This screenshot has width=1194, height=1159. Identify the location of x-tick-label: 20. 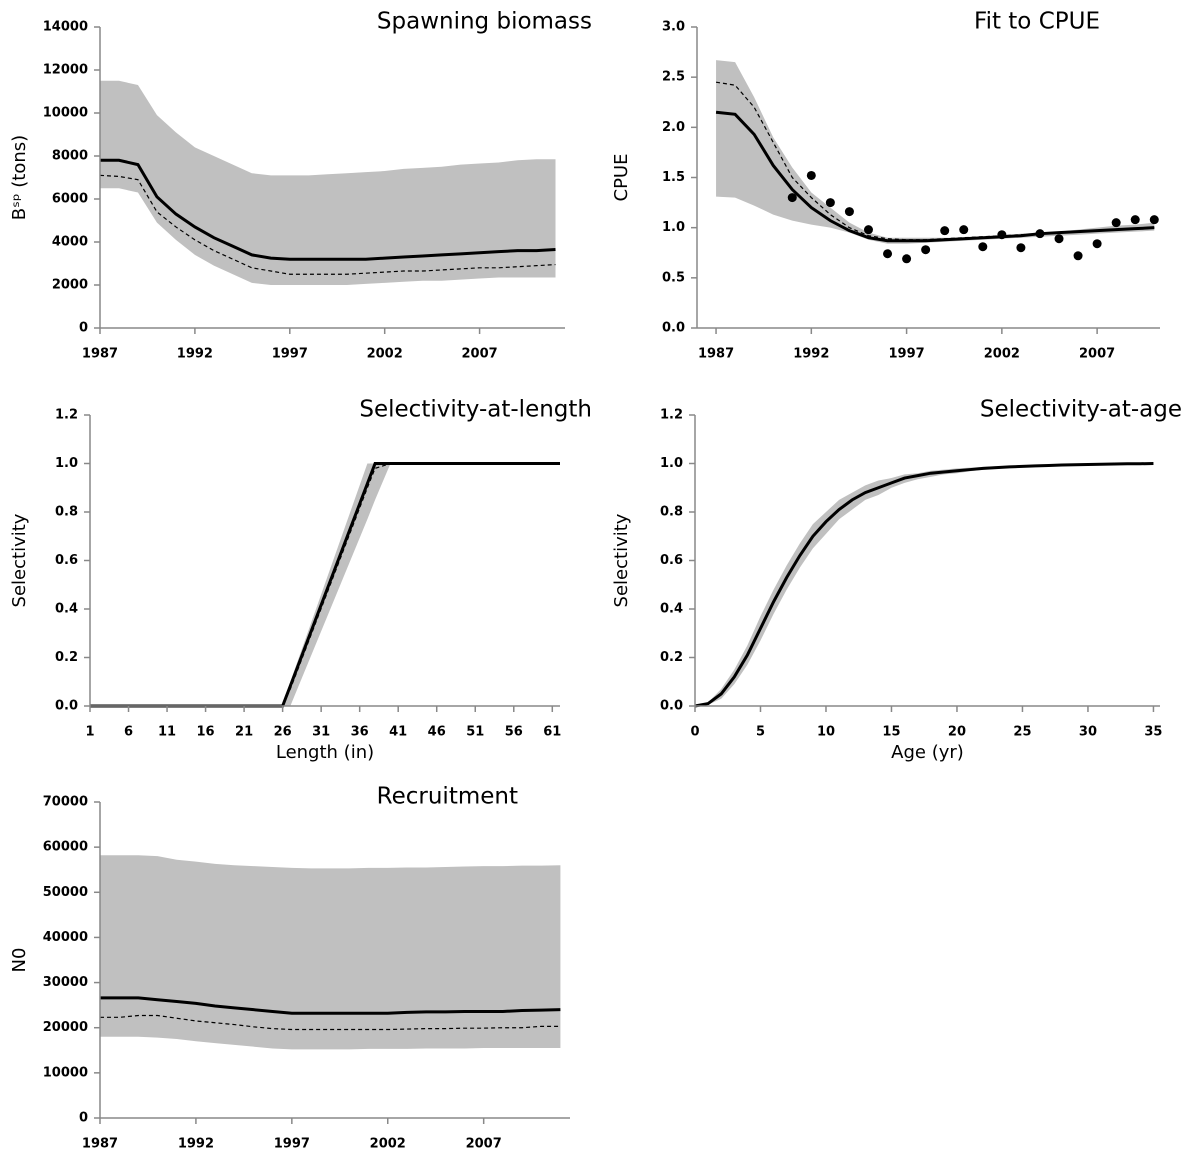
(957, 732).